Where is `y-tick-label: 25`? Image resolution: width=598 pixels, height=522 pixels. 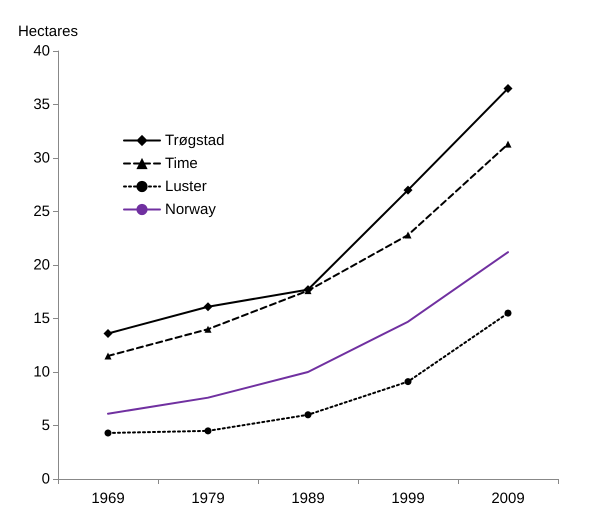 y-tick-label: 25 is located at coordinates (41, 211).